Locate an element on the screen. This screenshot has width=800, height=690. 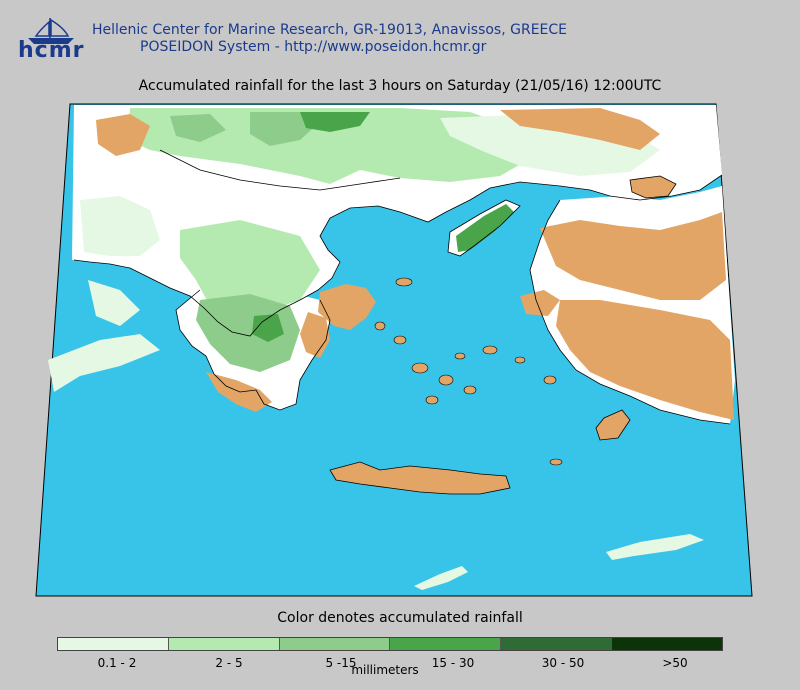
dry-land-argolis is located at coordinates (315, 335).